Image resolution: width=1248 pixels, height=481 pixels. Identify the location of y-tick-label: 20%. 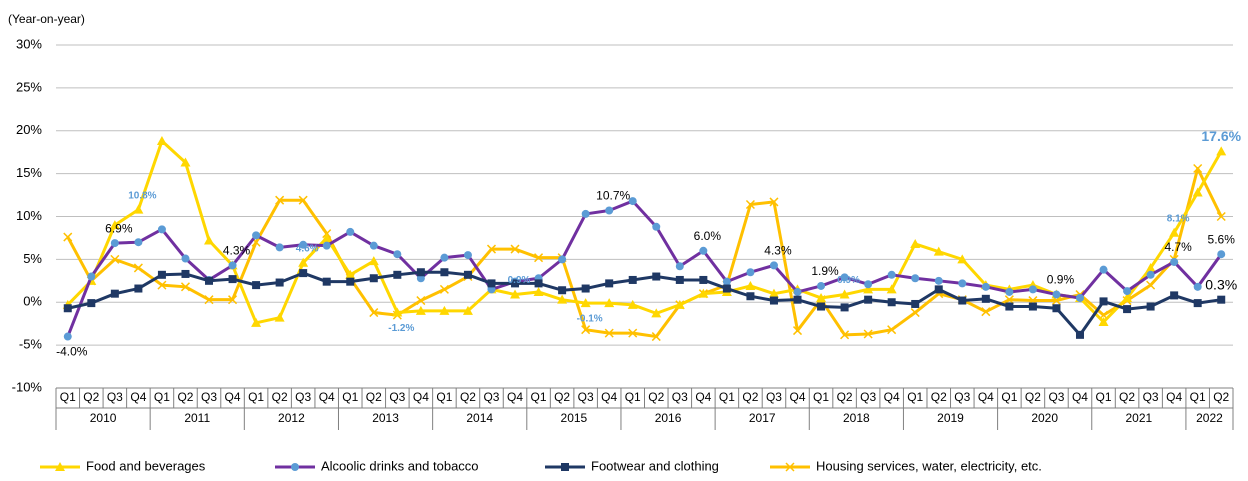
(29, 129).